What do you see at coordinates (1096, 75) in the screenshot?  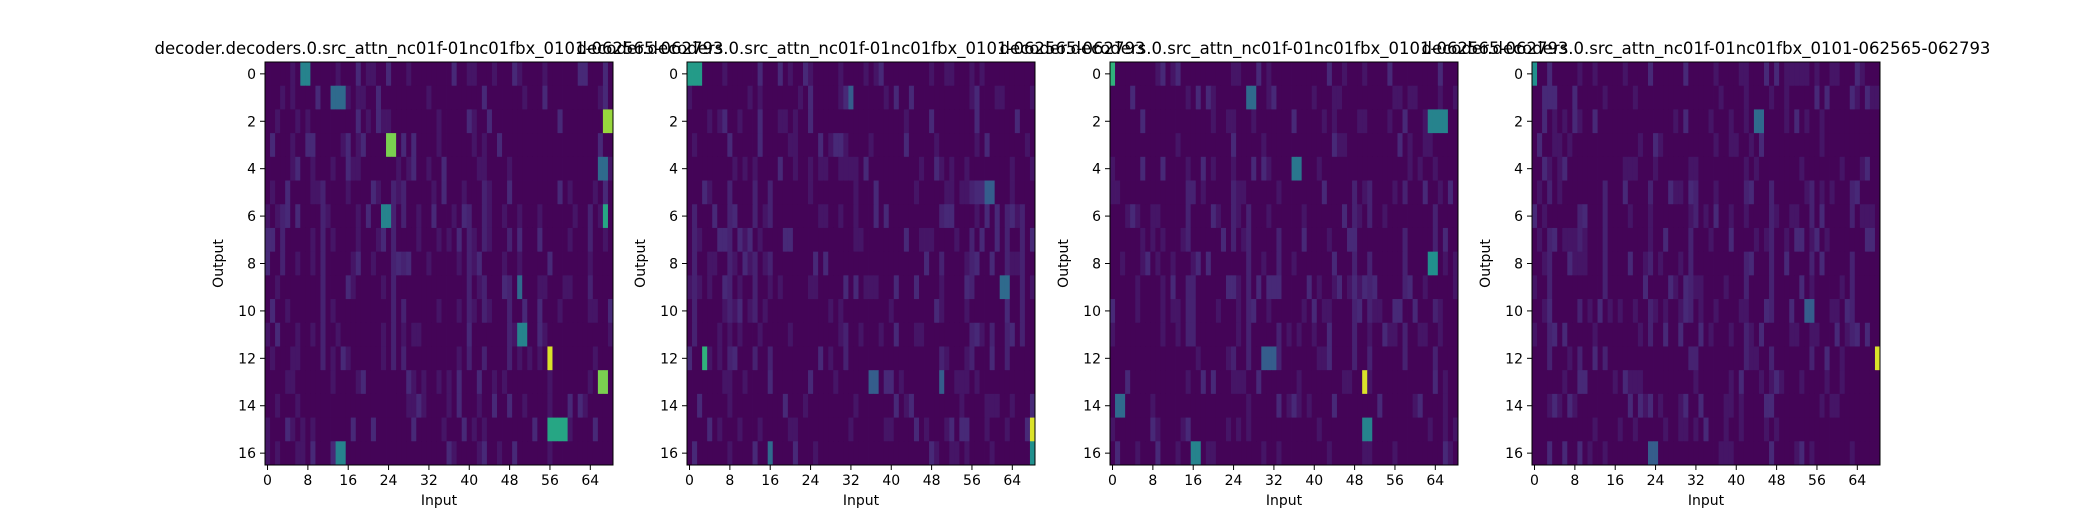 I see `y-tick-label: 0` at bounding box center [1096, 75].